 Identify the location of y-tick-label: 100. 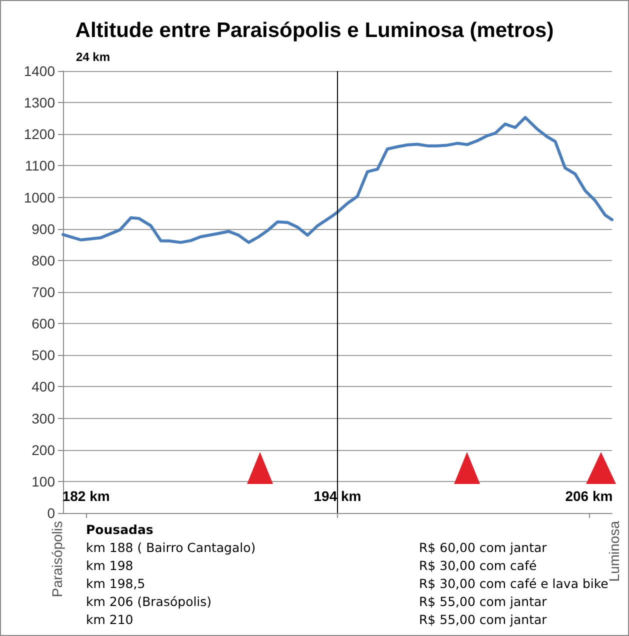
(44, 481).